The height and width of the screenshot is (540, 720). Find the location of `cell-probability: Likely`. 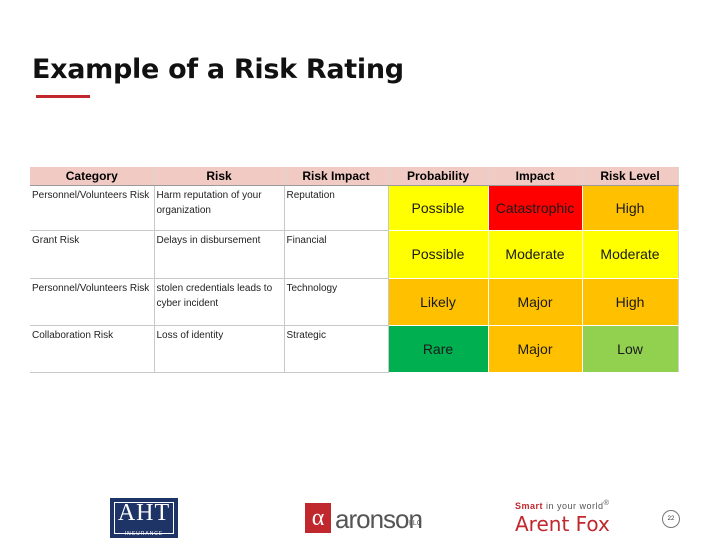

cell-probability: Likely is located at coordinates (438, 302).